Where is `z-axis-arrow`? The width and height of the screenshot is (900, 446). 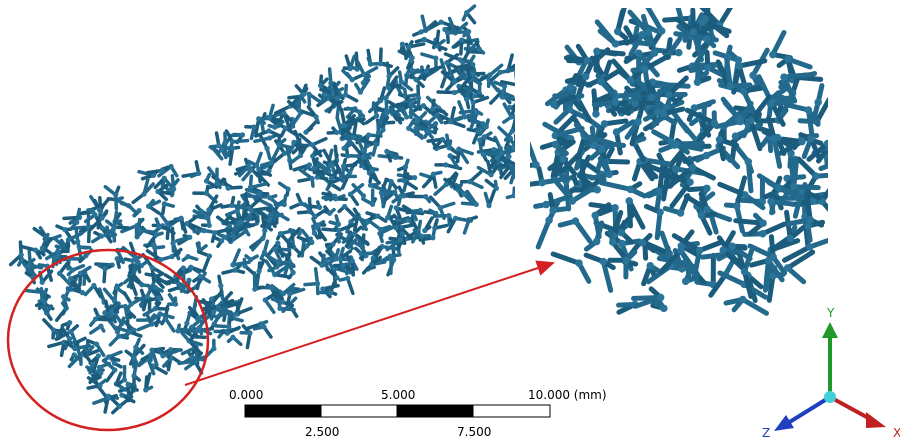
z-axis-arrow is located at coordinates (809, 410).